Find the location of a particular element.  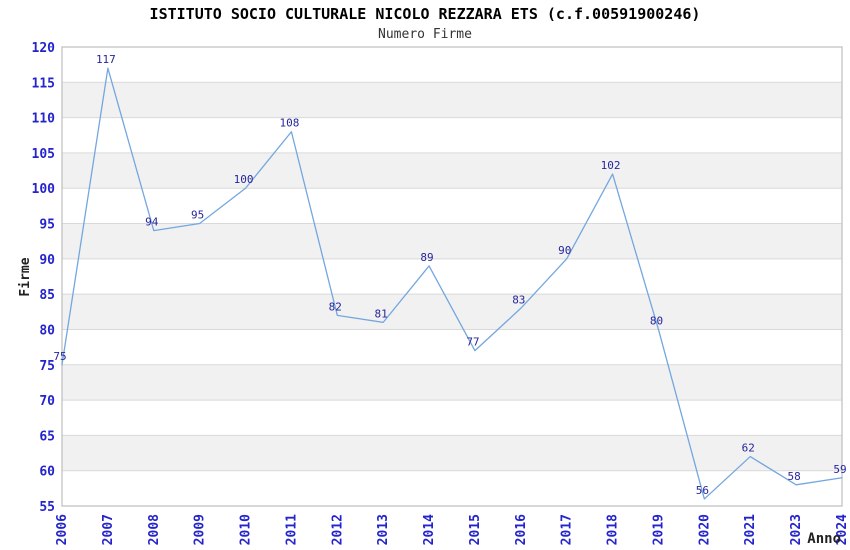

x-tick-label: 2019 is located at coordinates (658, 529).